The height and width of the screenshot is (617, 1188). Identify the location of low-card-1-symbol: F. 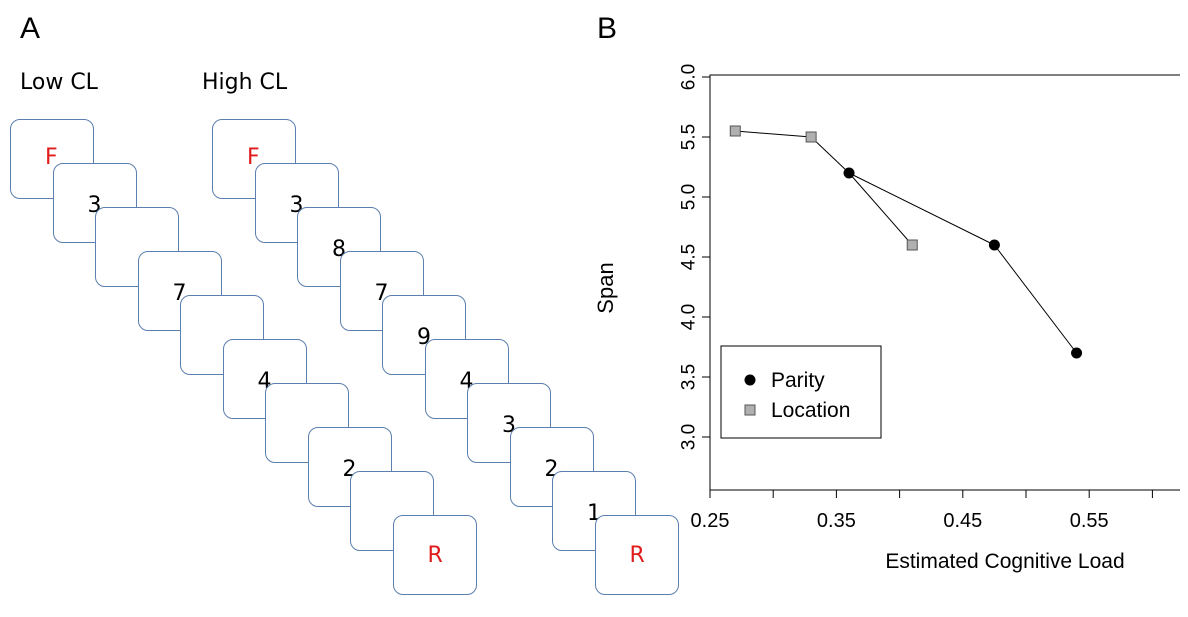
(51, 157).